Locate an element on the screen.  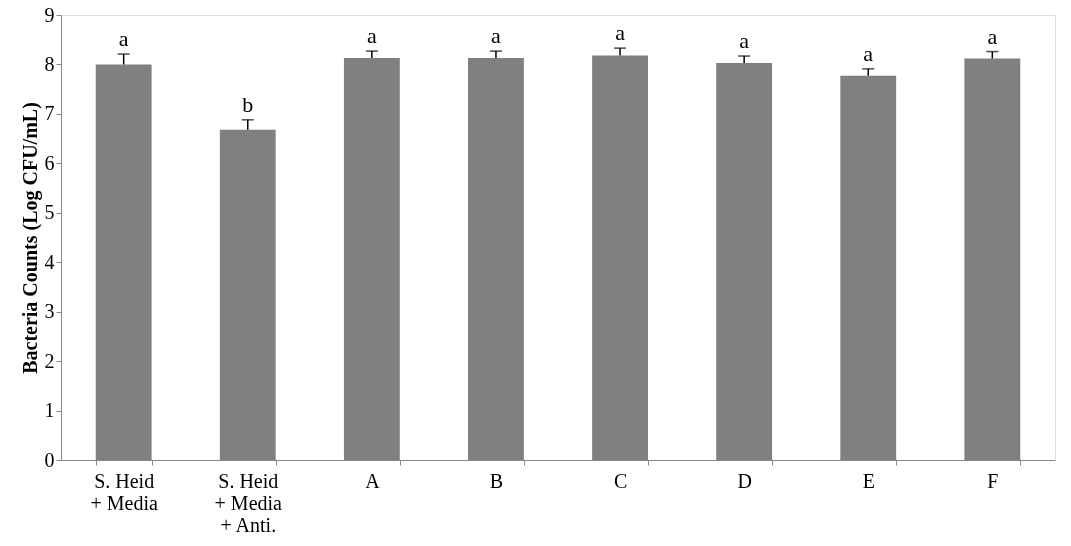
x-tick-label: F is located at coordinates (993, 480).